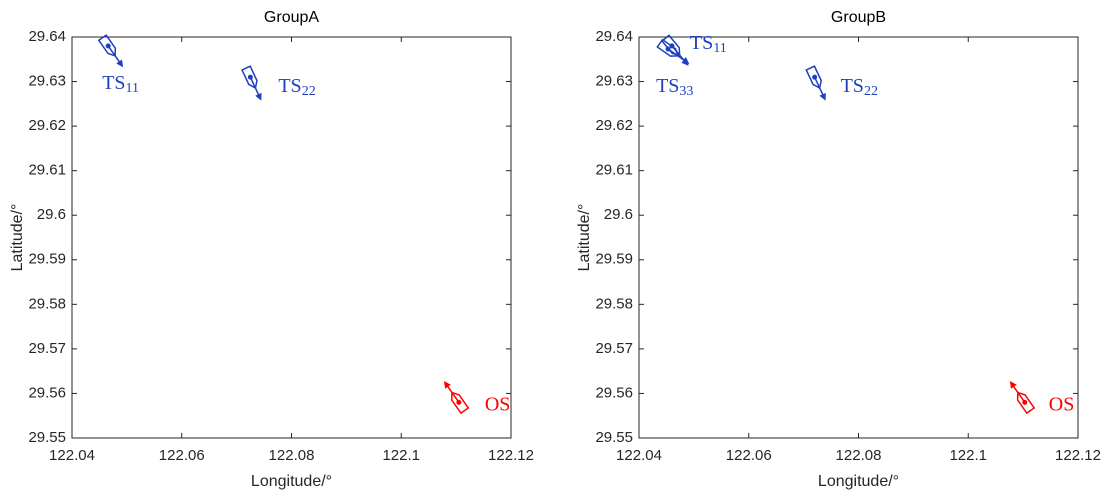 The height and width of the screenshot is (500, 1106). What do you see at coordinates (858, 17) in the screenshot?
I see `plot-title: GroupB` at bounding box center [858, 17].